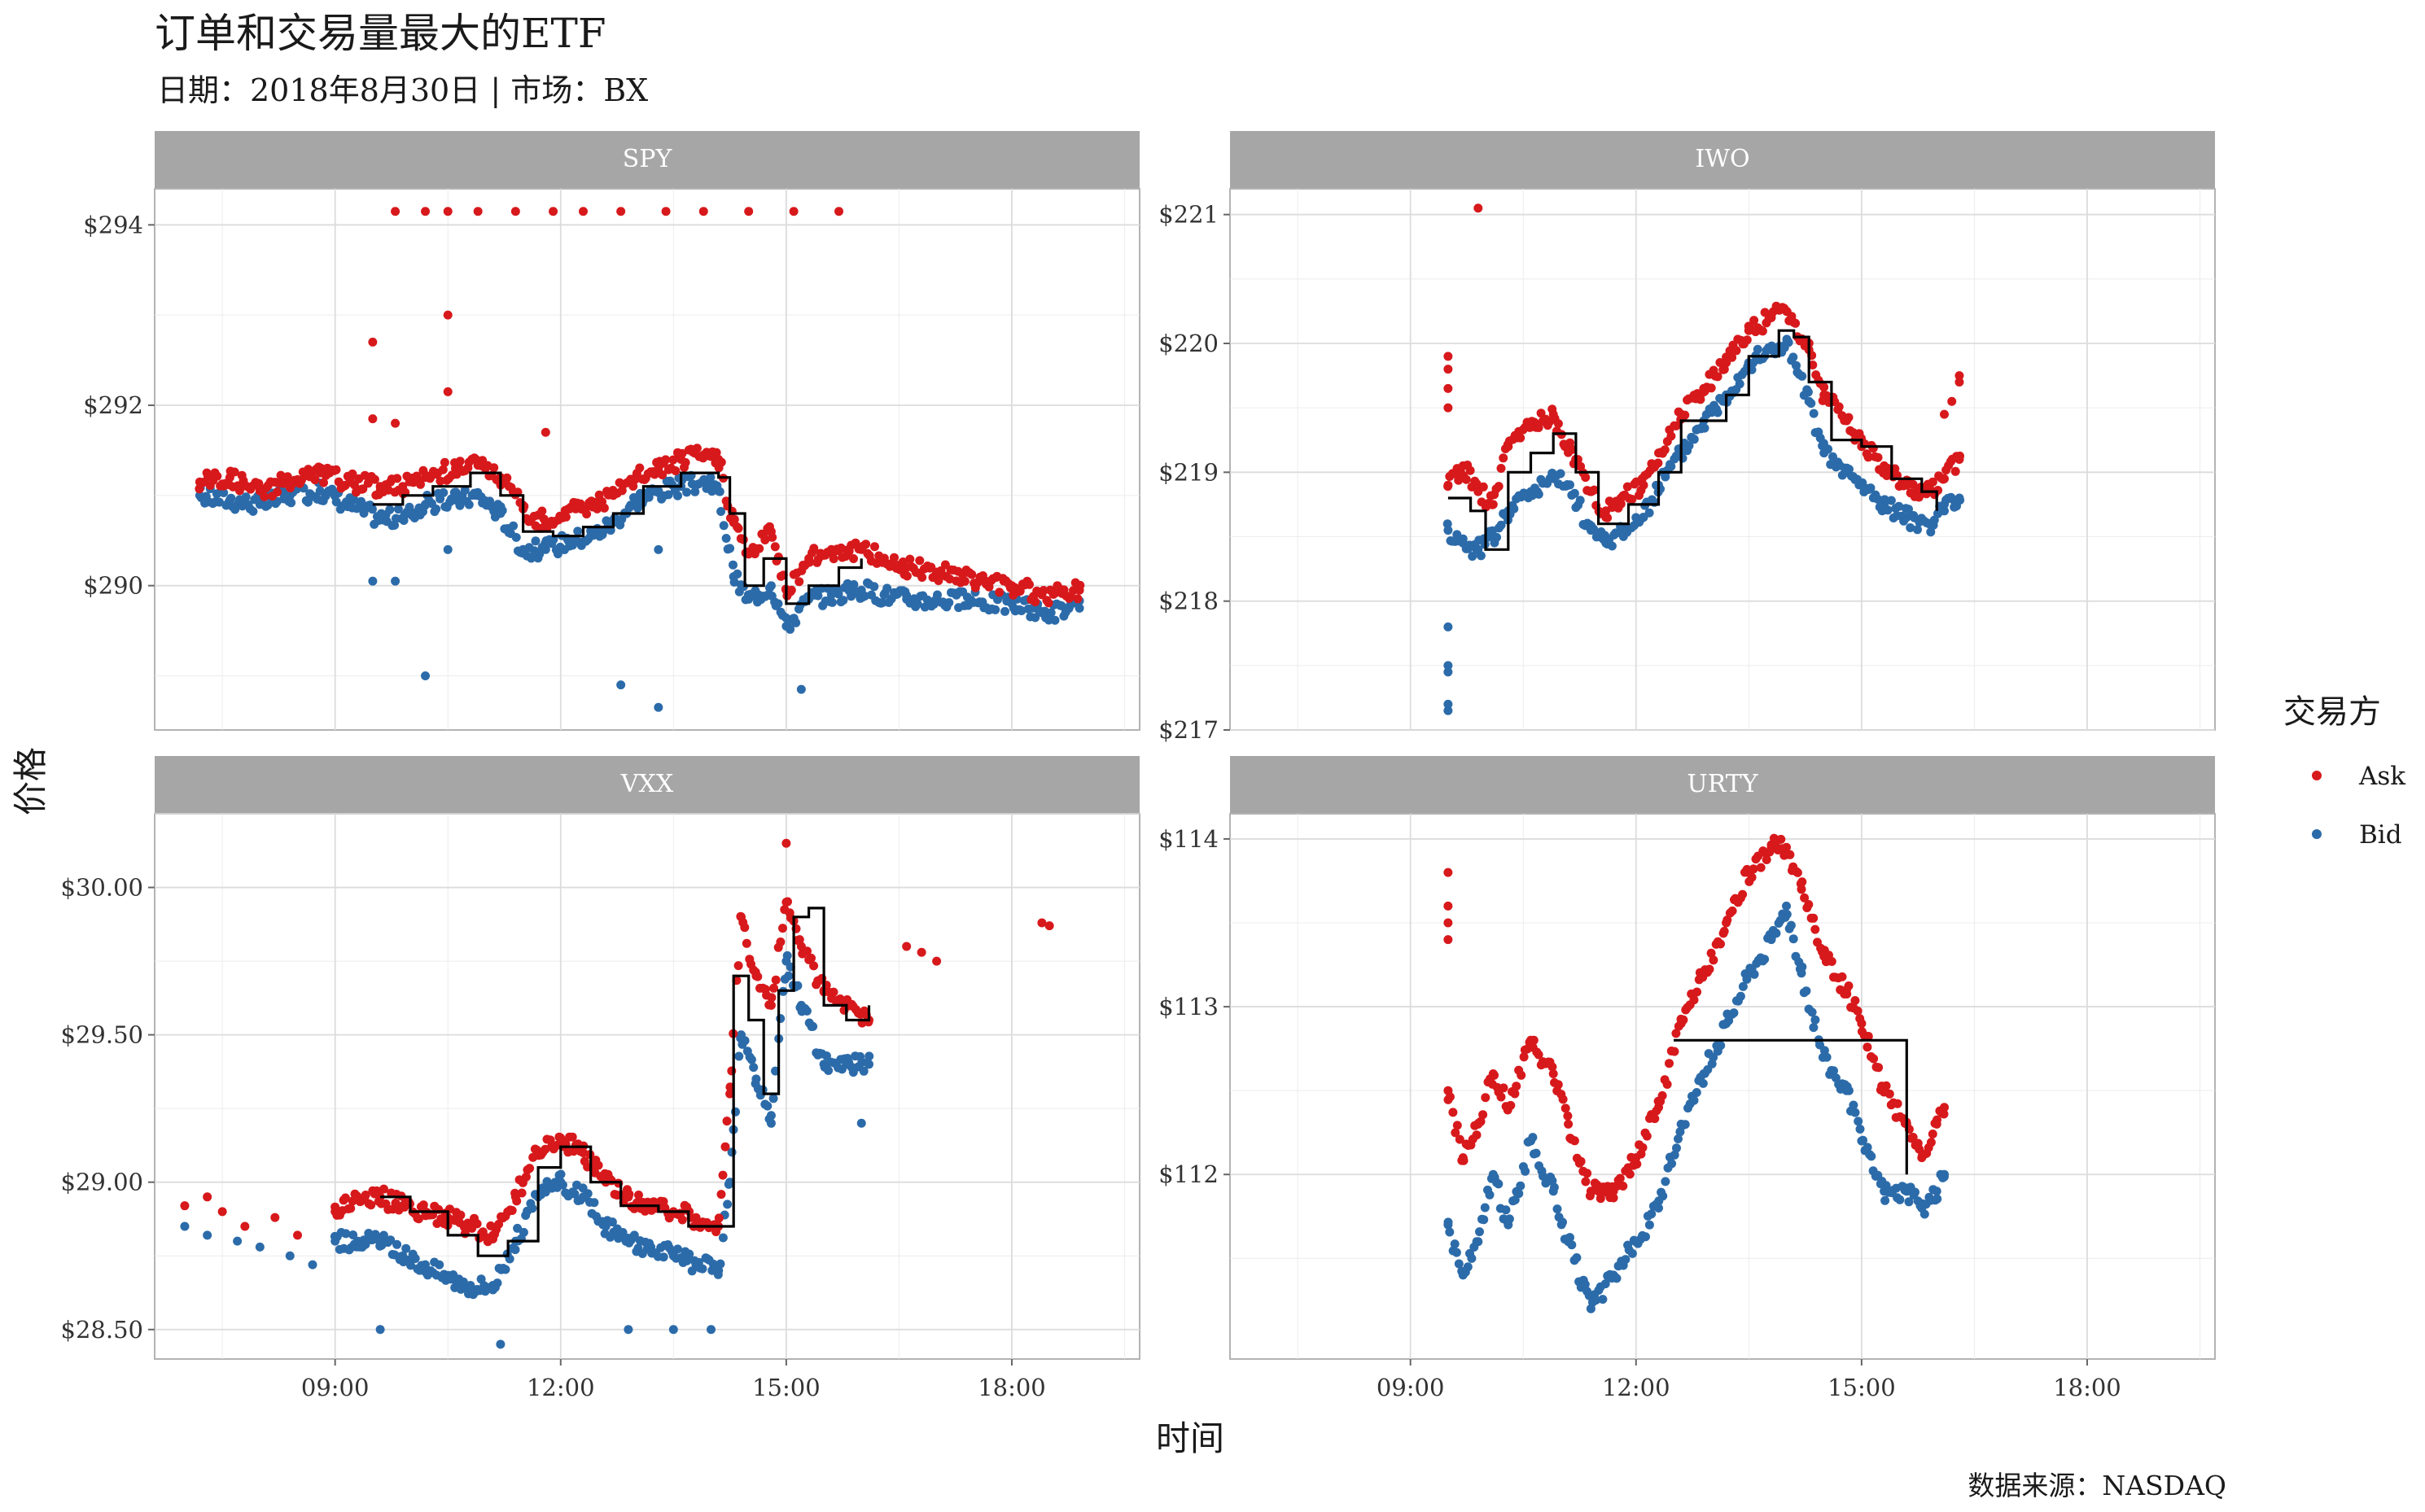 The height and width of the screenshot is (1512, 2425). I want to click on chart-subtitle: 日期：2018年8月30日 | 市场：BX, so click(403, 90).